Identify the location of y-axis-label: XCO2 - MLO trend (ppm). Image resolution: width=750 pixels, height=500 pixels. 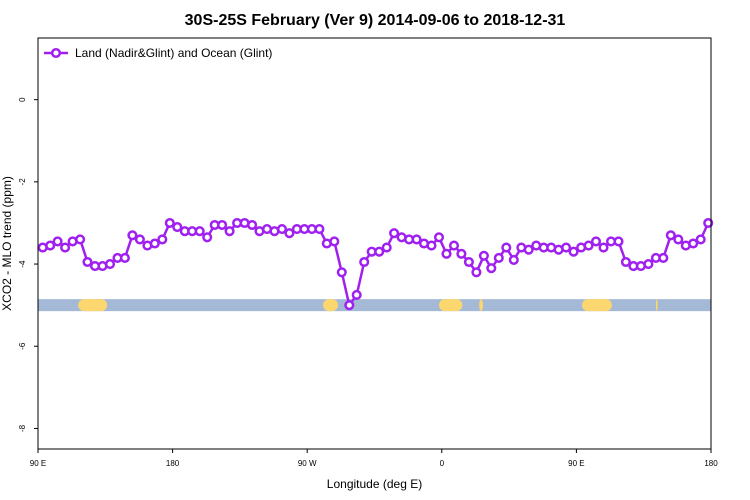
(7, 243).